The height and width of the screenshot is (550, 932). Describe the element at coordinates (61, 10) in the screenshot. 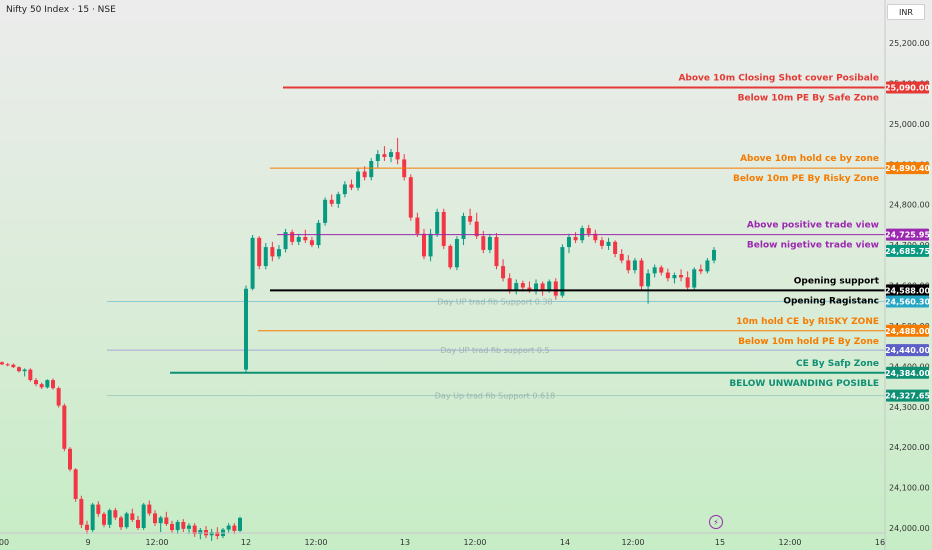

I see `chart-title: Nifty 50 Index · 15 · NSE` at that location.